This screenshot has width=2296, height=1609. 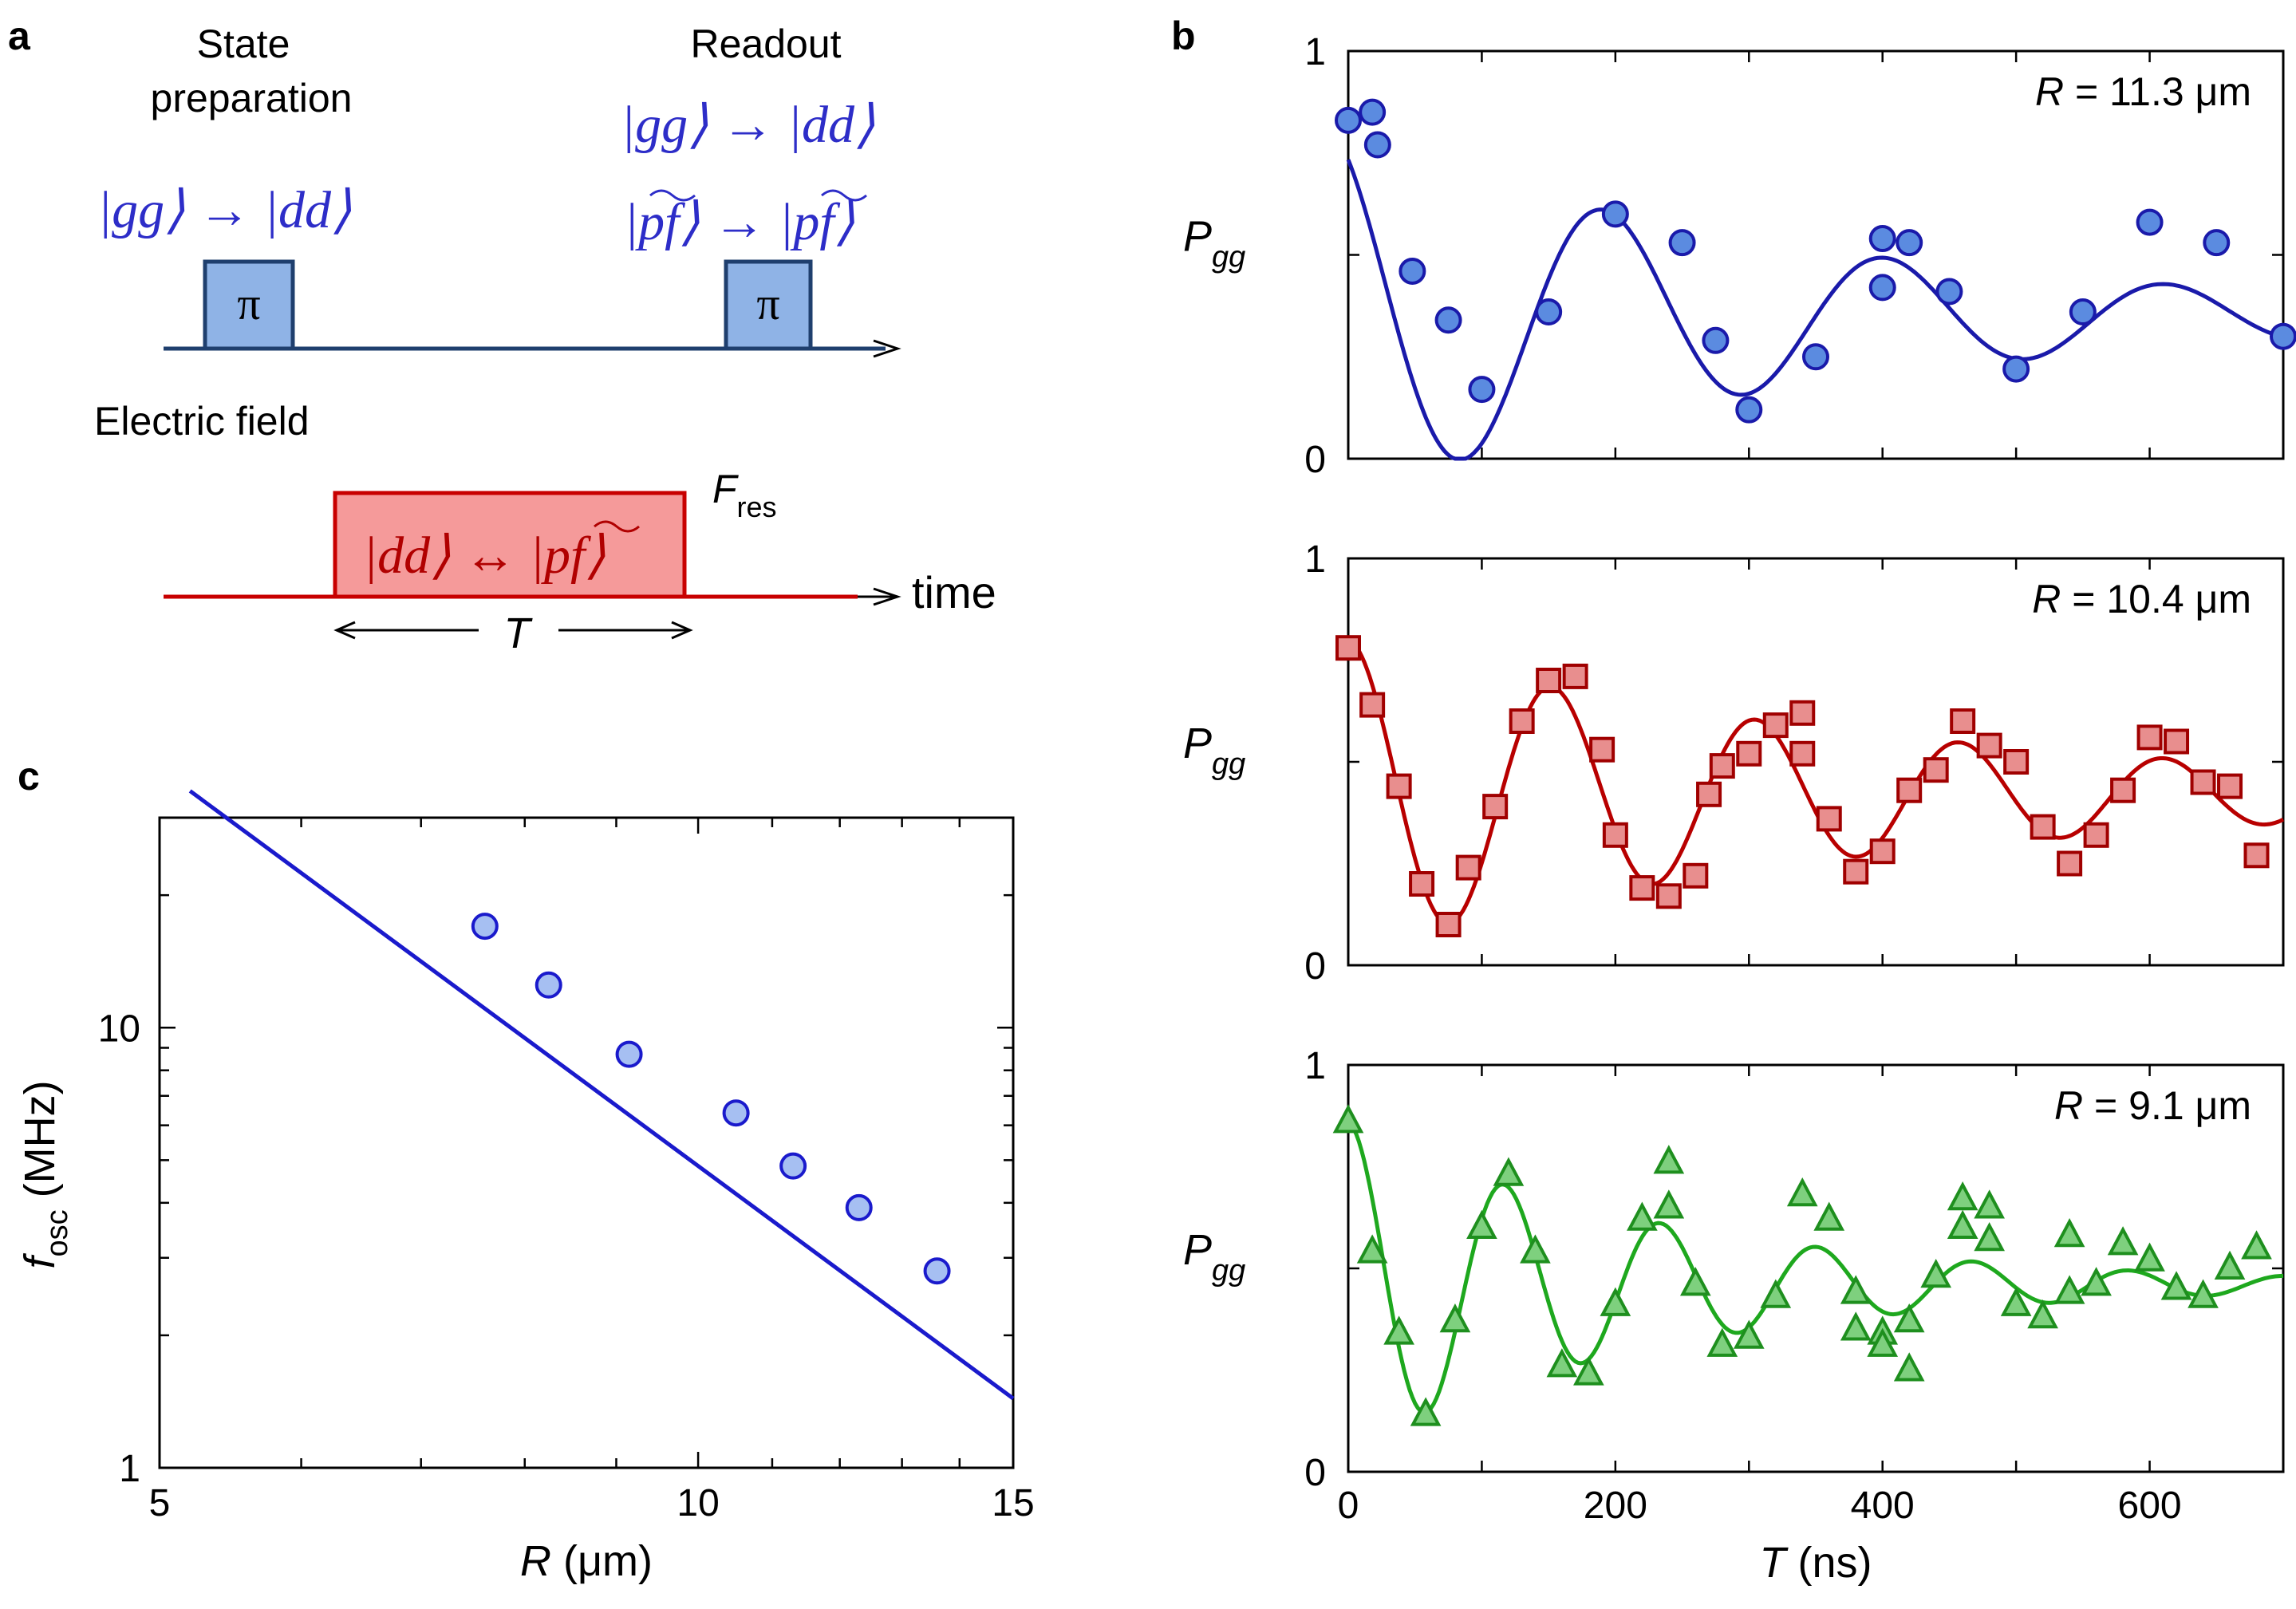 I want to click on panel-label-b: b, so click(x=1183, y=36).